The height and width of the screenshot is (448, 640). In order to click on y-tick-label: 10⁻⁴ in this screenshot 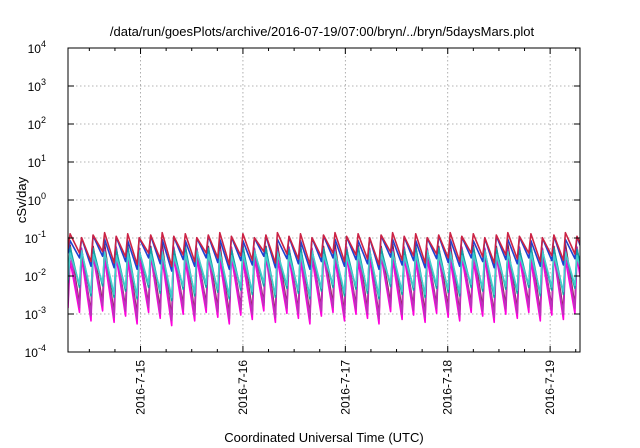, I will do `click(35, 351)`.